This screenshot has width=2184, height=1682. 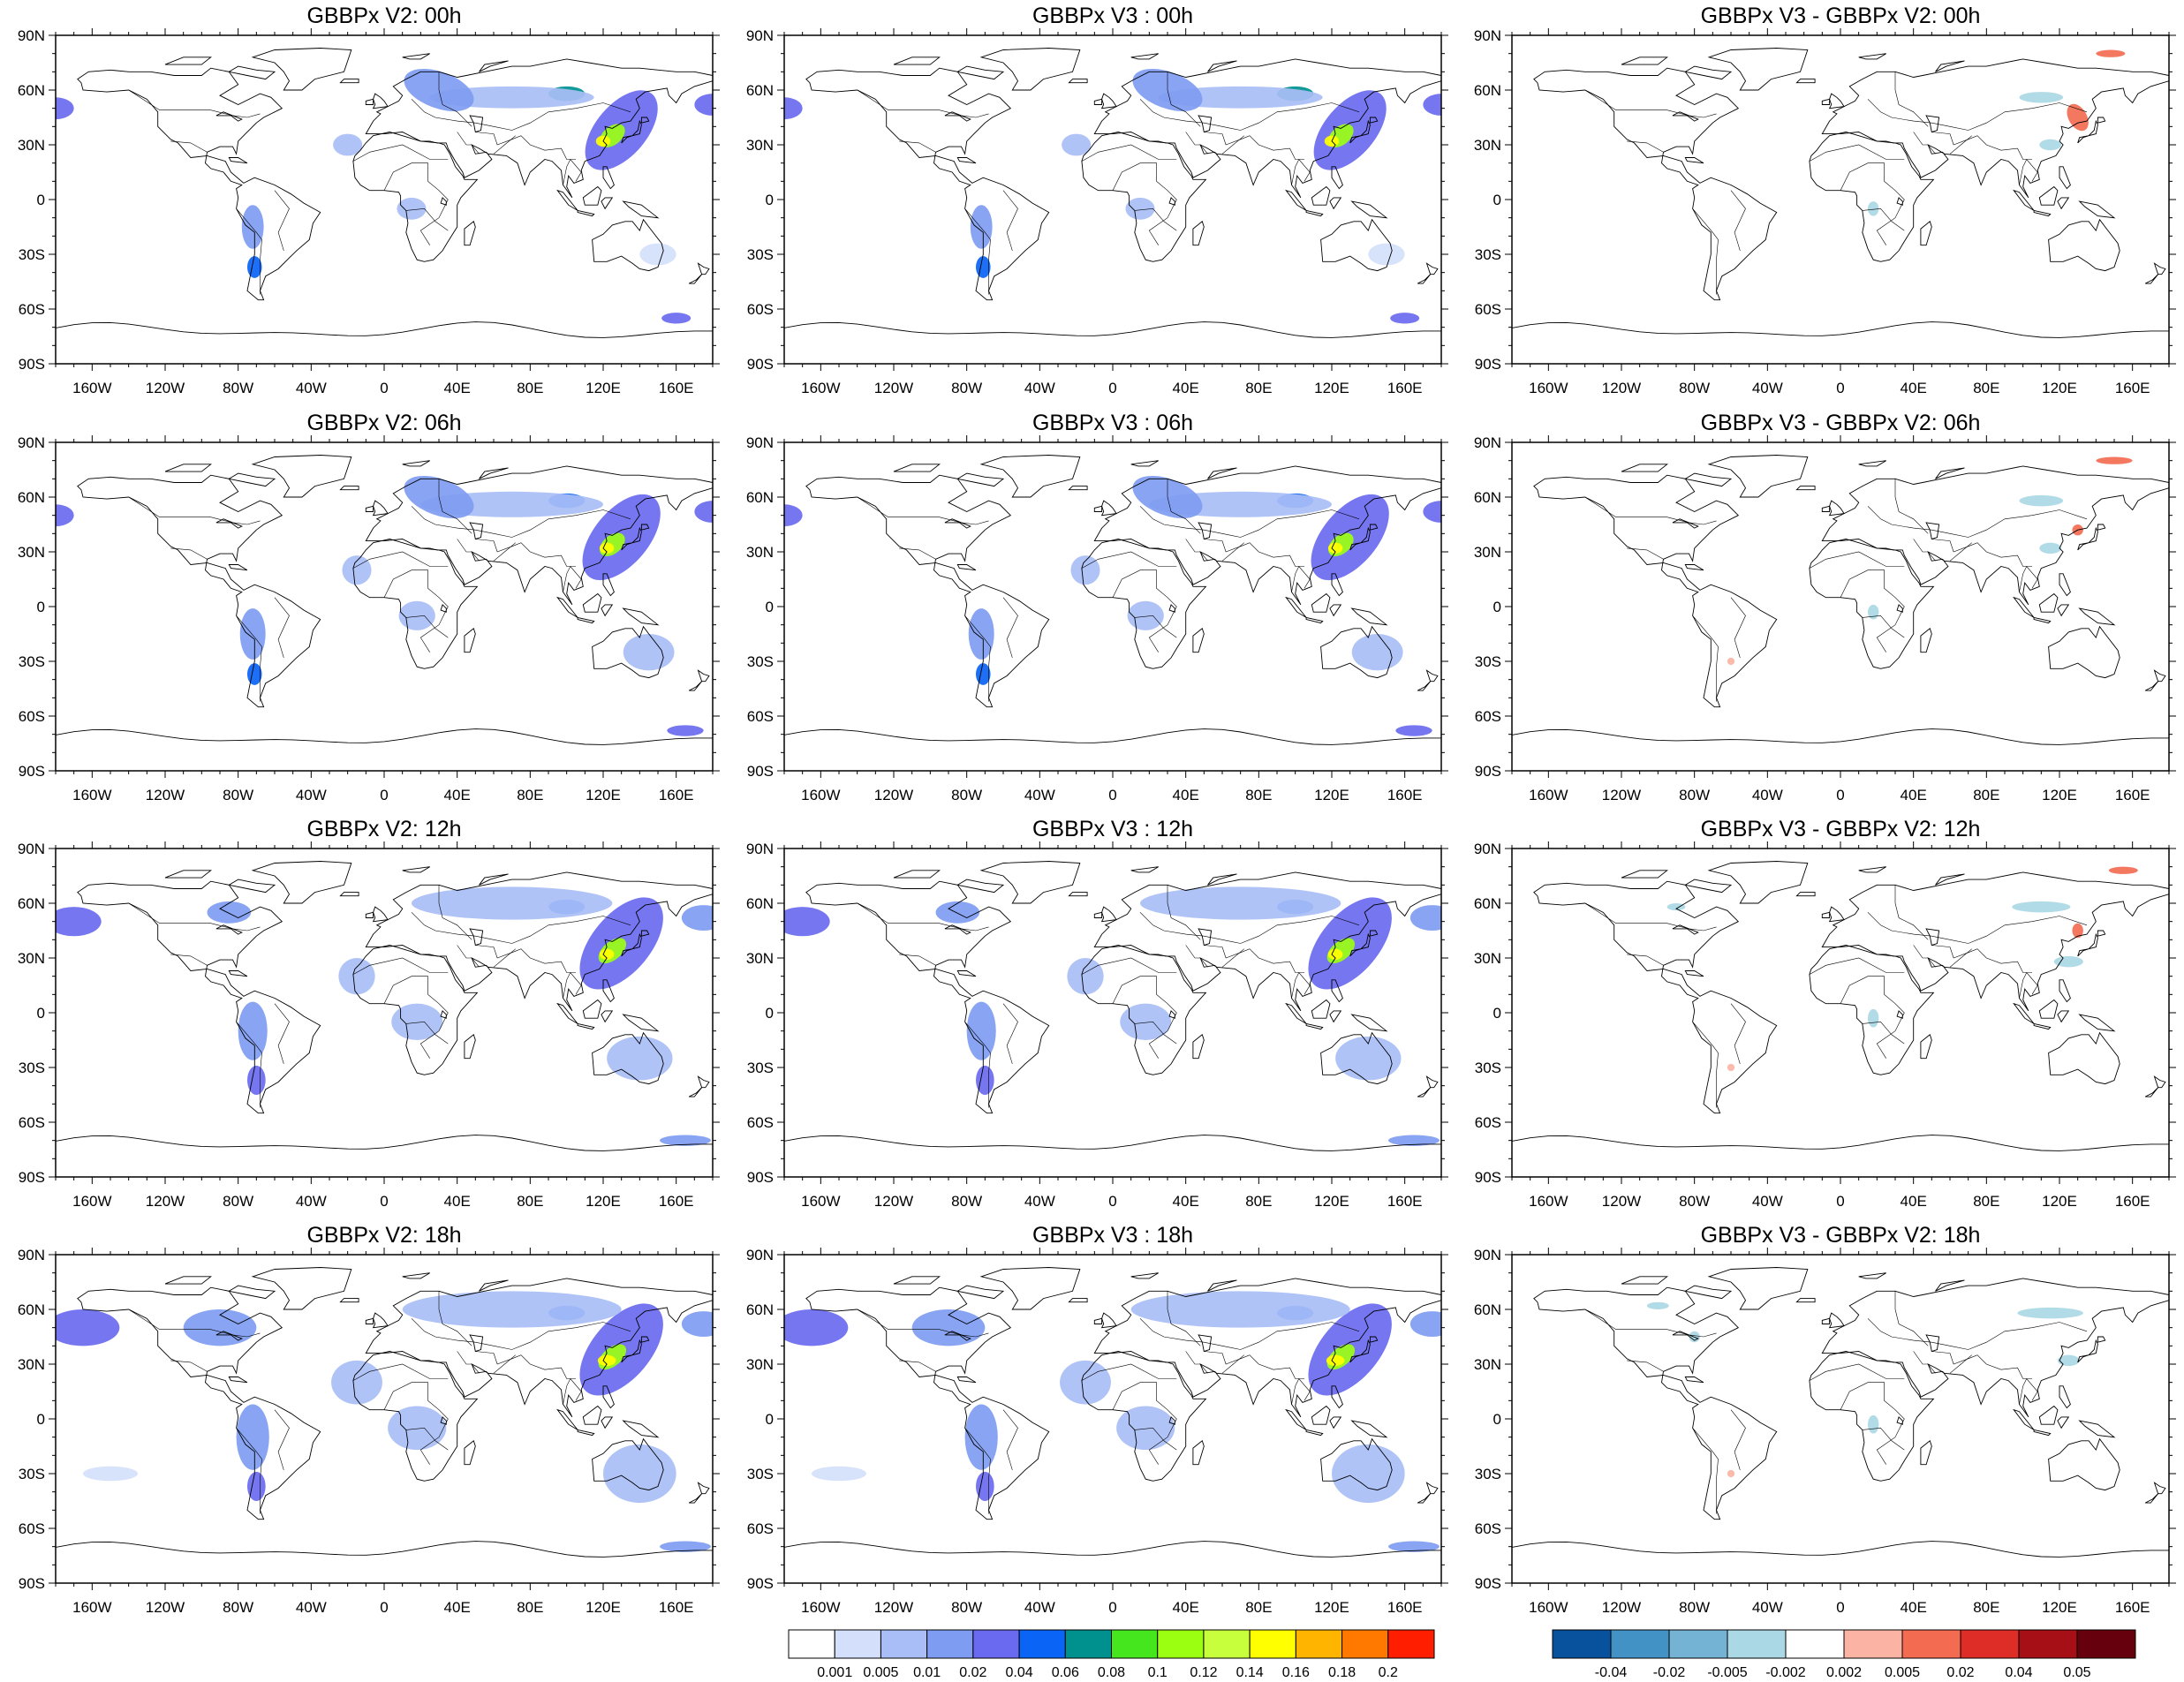 I want to click on map-frame, so click(x=1112, y=1013).